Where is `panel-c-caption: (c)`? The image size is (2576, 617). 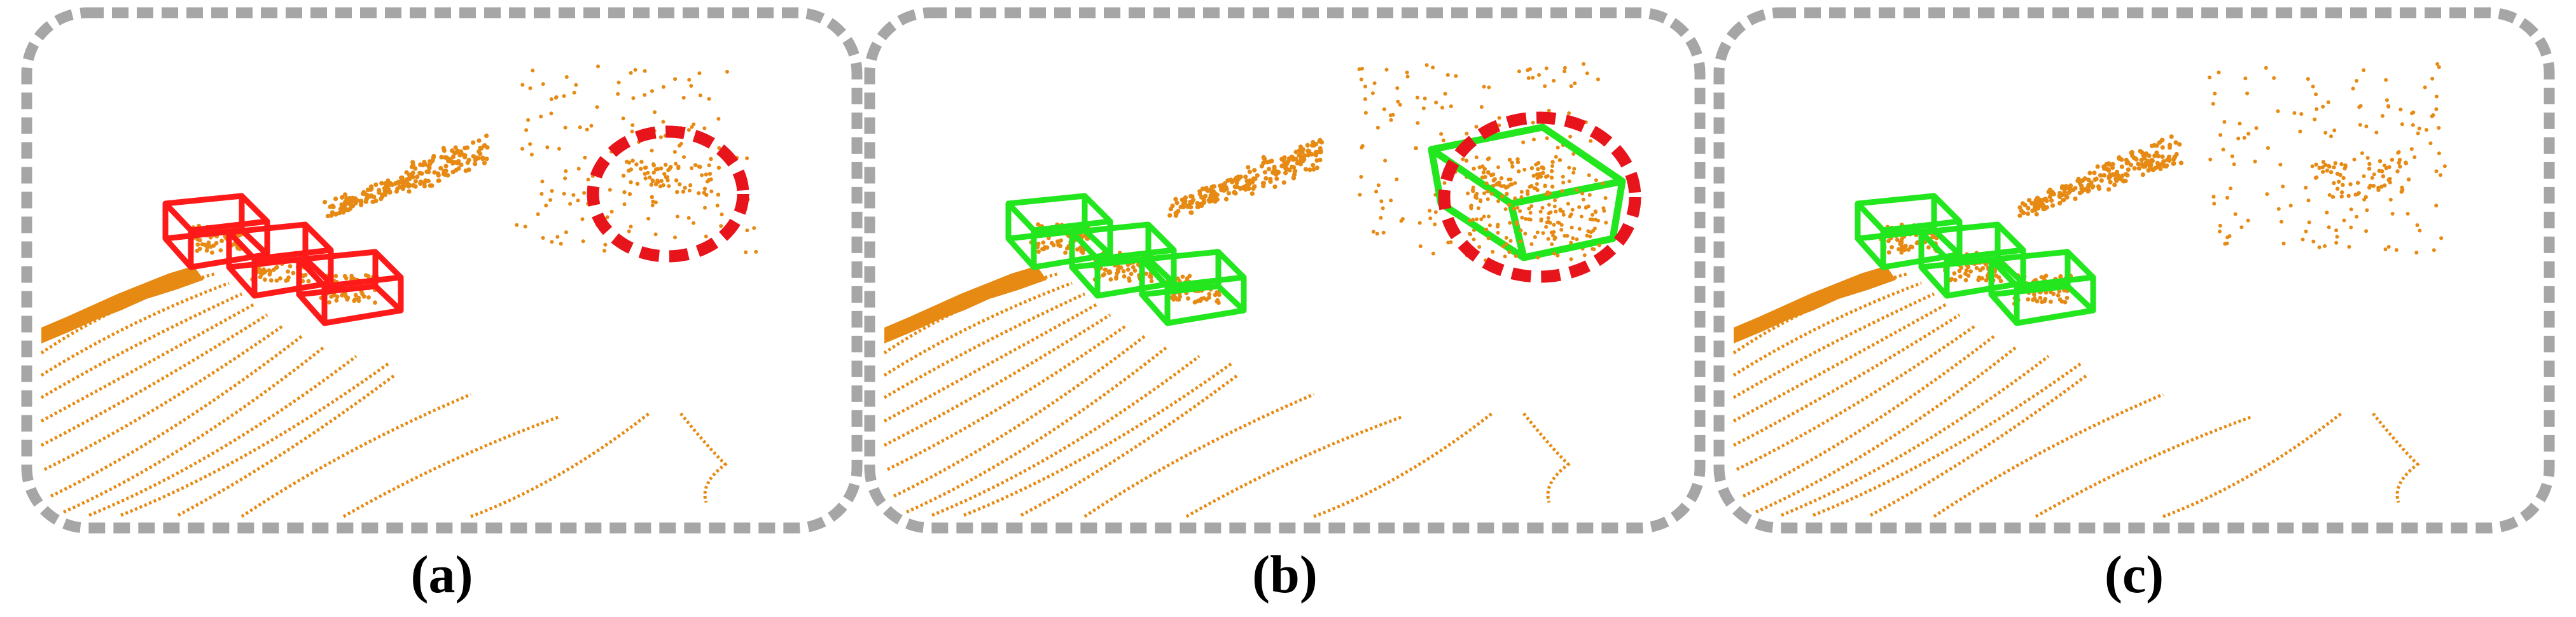
panel-c-caption: (c) is located at coordinates (2134, 574).